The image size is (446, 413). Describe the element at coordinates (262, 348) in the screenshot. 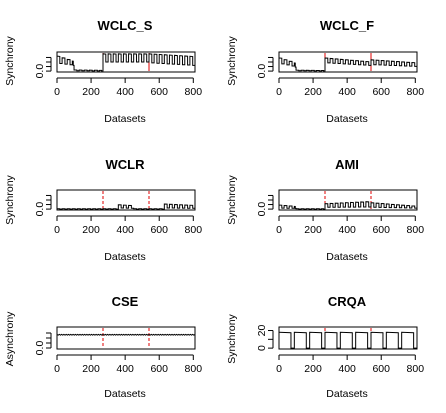

I see `y-tick-label: 0` at that location.